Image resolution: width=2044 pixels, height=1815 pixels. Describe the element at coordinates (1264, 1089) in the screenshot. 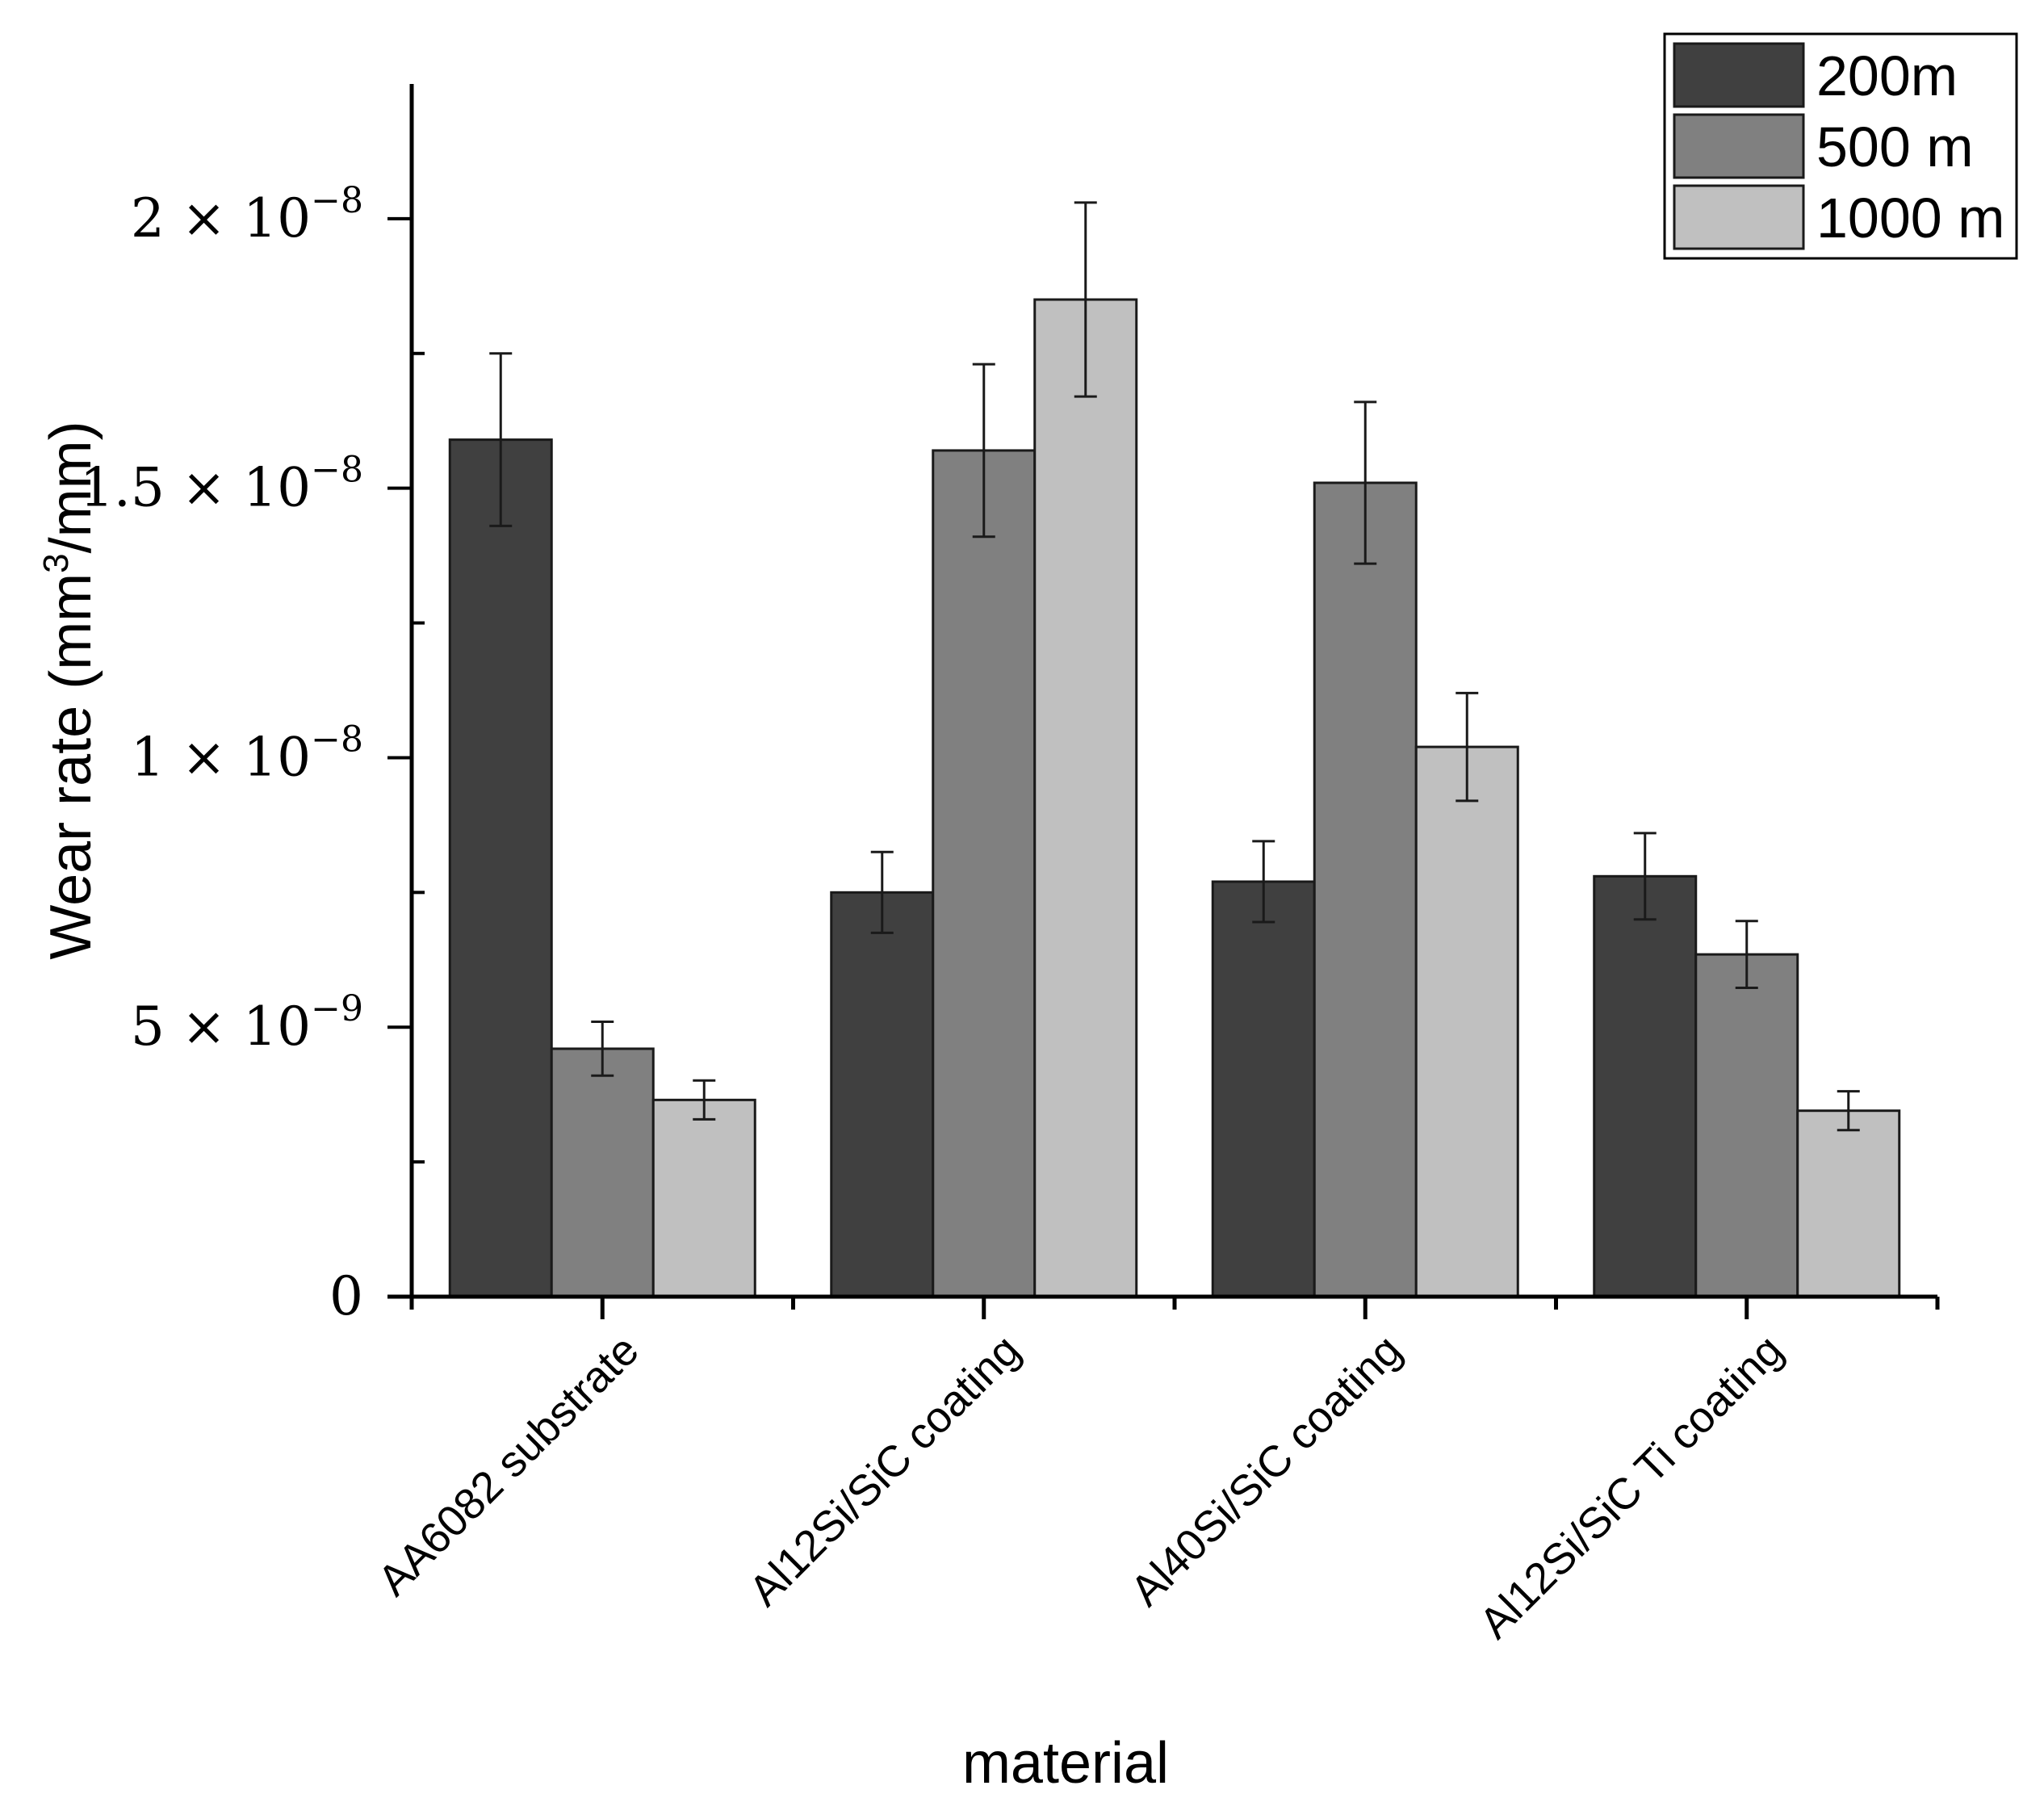

I see `bar-al40si-sic-coating-200m` at that location.